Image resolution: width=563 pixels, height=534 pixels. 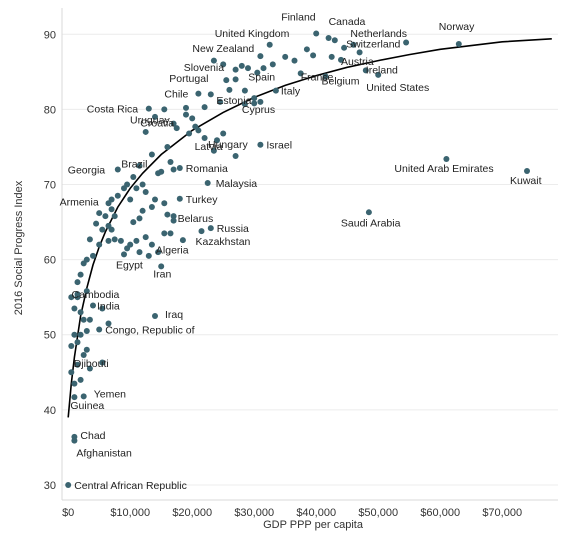 I want to click on point-label: Switzerland, so click(x=373, y=45).